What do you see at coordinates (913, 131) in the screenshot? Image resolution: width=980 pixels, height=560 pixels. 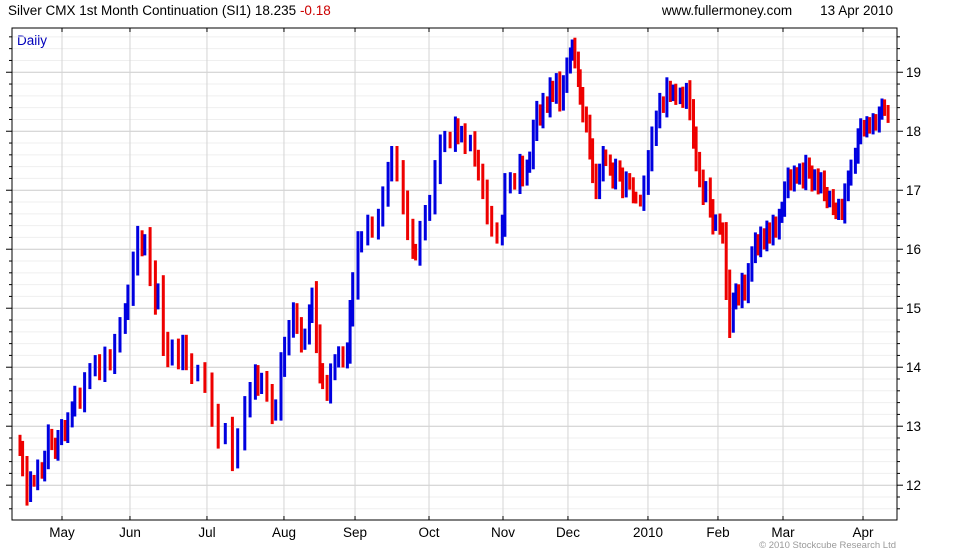 I see `svg-text: 18` at bounding box center [913, 131].